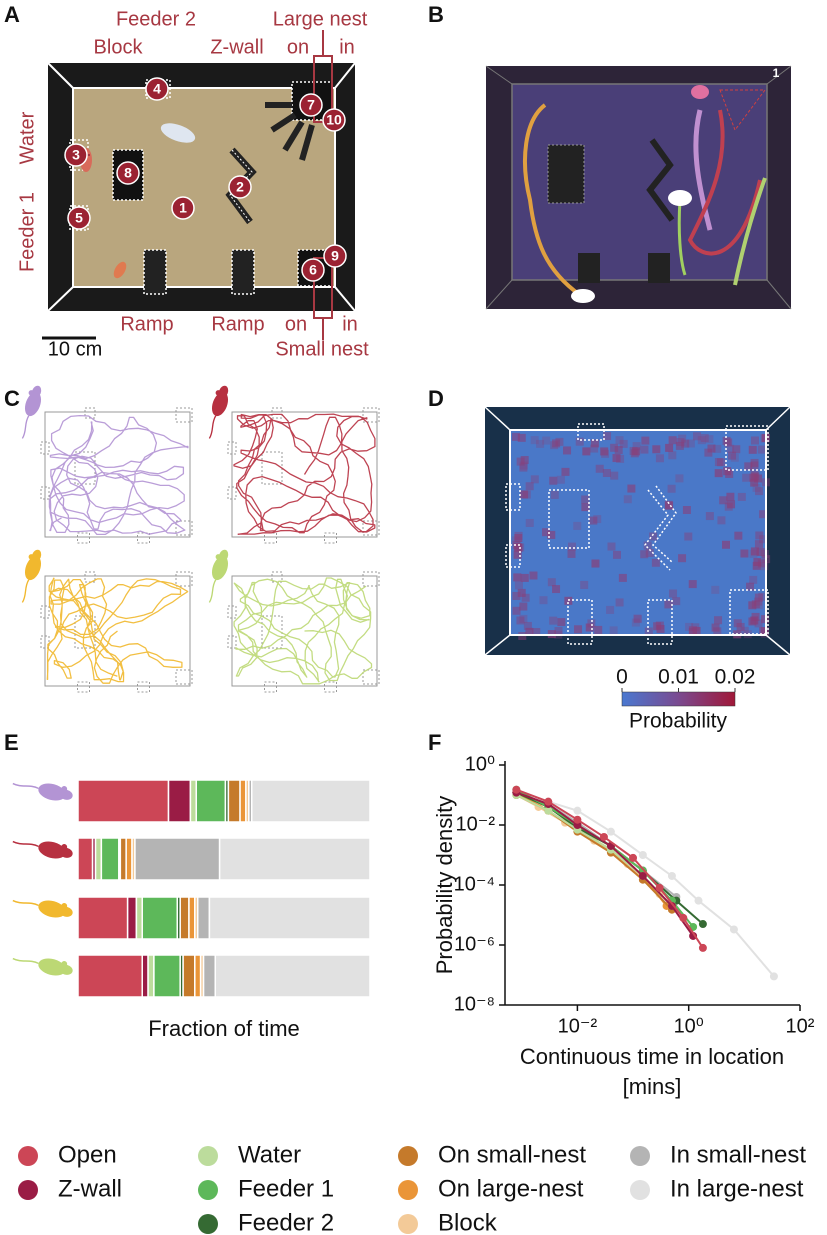 The image size is (827, 1235). Describe the element at coordinates (511, 1188) in the screenshot. I see `legend-label: On large-nest` at that location.